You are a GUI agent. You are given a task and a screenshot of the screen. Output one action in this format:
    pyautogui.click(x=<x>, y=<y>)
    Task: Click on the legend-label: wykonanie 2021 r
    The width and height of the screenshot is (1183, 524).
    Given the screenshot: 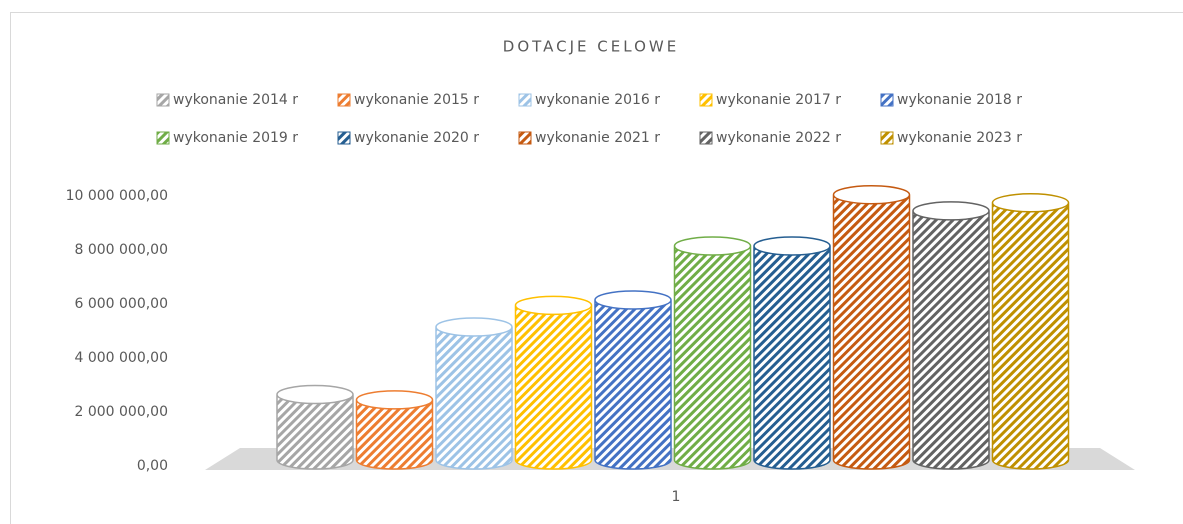 What is the action you would take?
    pyautogui.click(x=597, y=138)
    